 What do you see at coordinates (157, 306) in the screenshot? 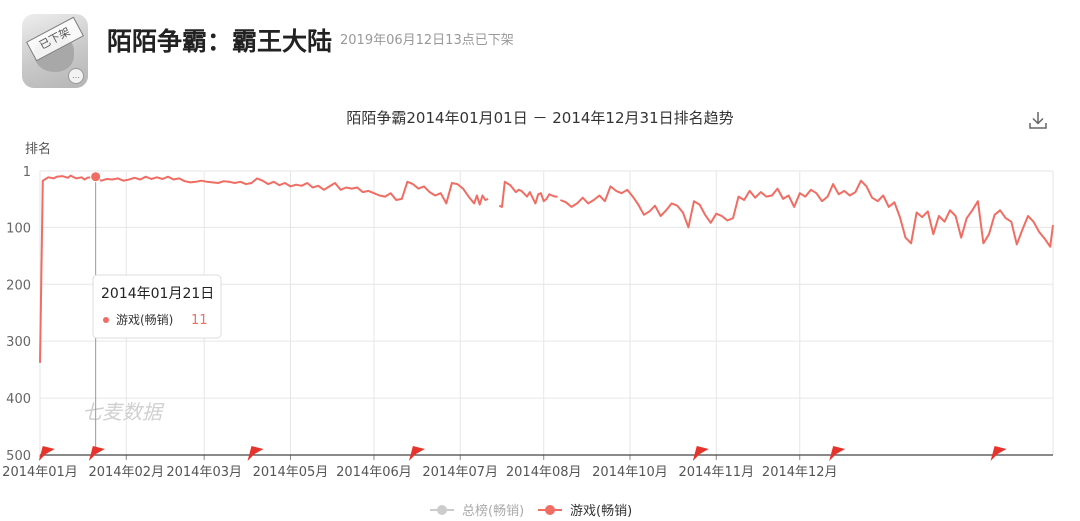
I see `tooltip-box` at bounding box center [157, 306].